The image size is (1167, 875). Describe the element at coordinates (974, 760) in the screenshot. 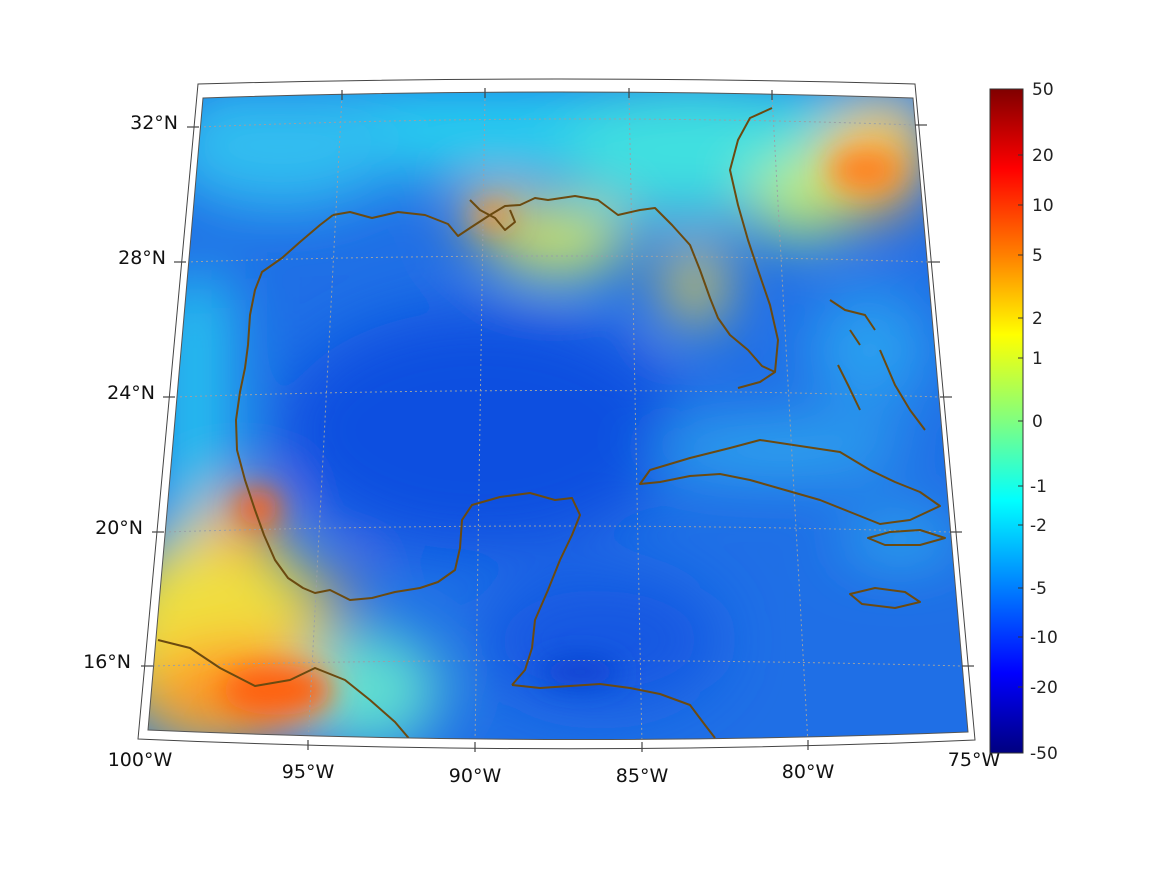

I see `lon-label-75w: 75°W` at that location.